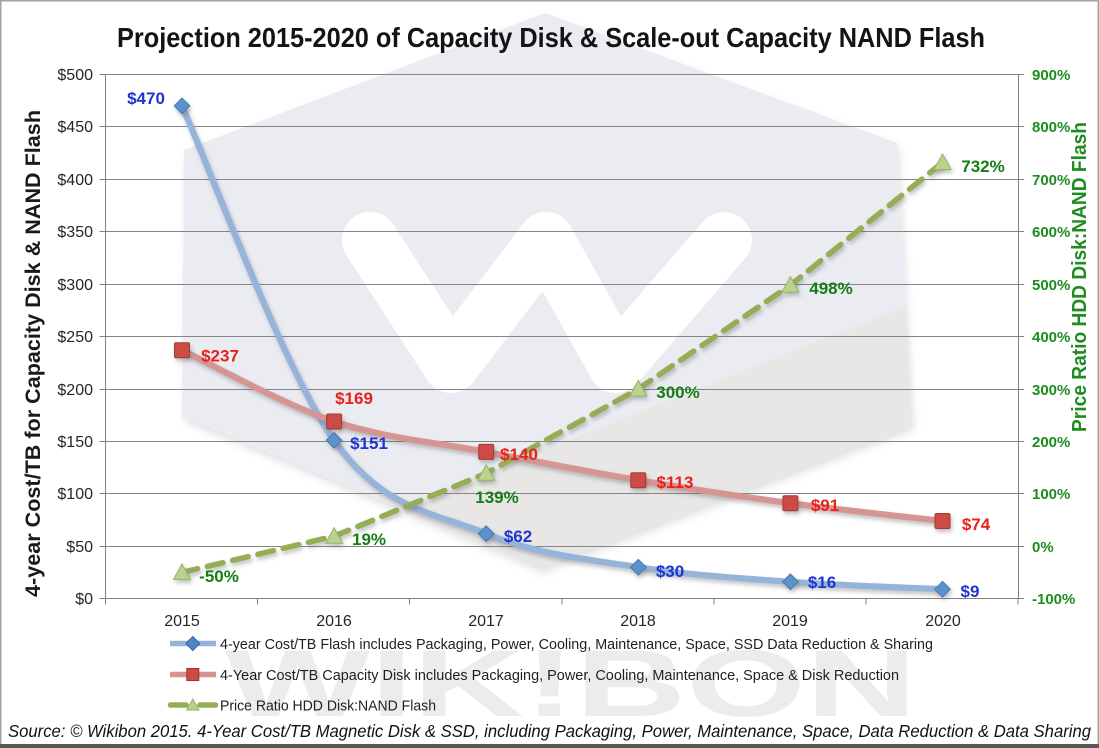 The width and height of the screenshot is (1099, 748). Describe the element at coordinates (1051, 337) in the screenshot. I see `svg-text: 400%` at that location.